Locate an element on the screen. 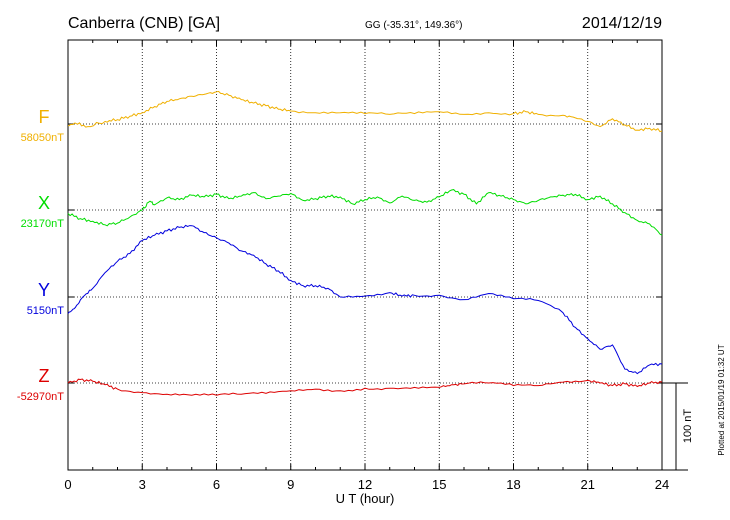  scale-bar: 100 nT is located at coordinates (678, 426).